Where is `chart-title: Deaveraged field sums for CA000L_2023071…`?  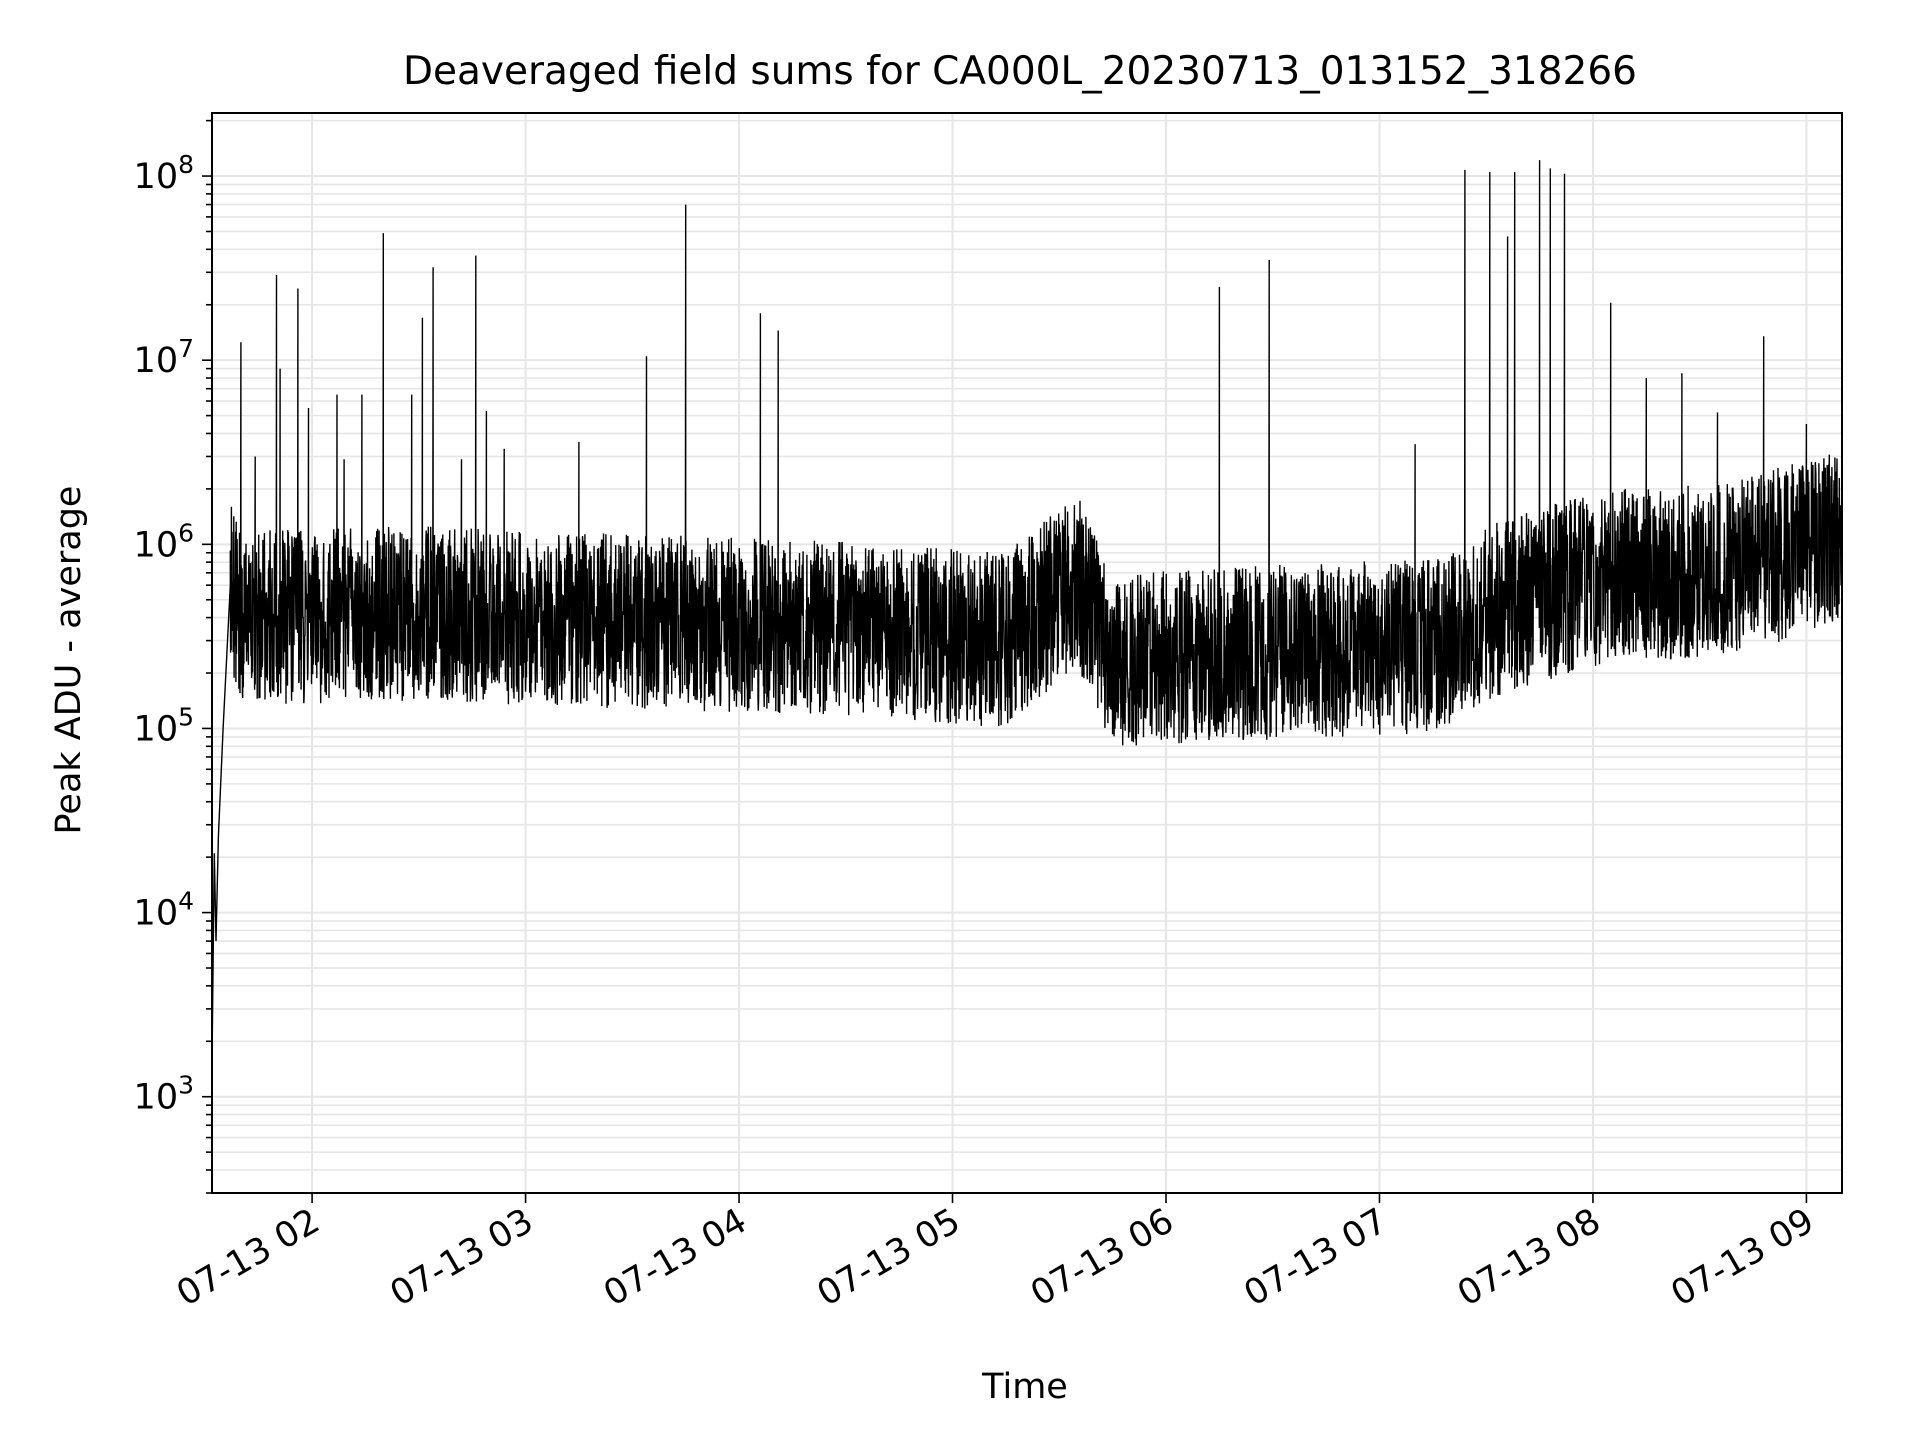 chart-title: Deaveraged field sums for CA000L_2023071… is located at coordinates (1020, 71).